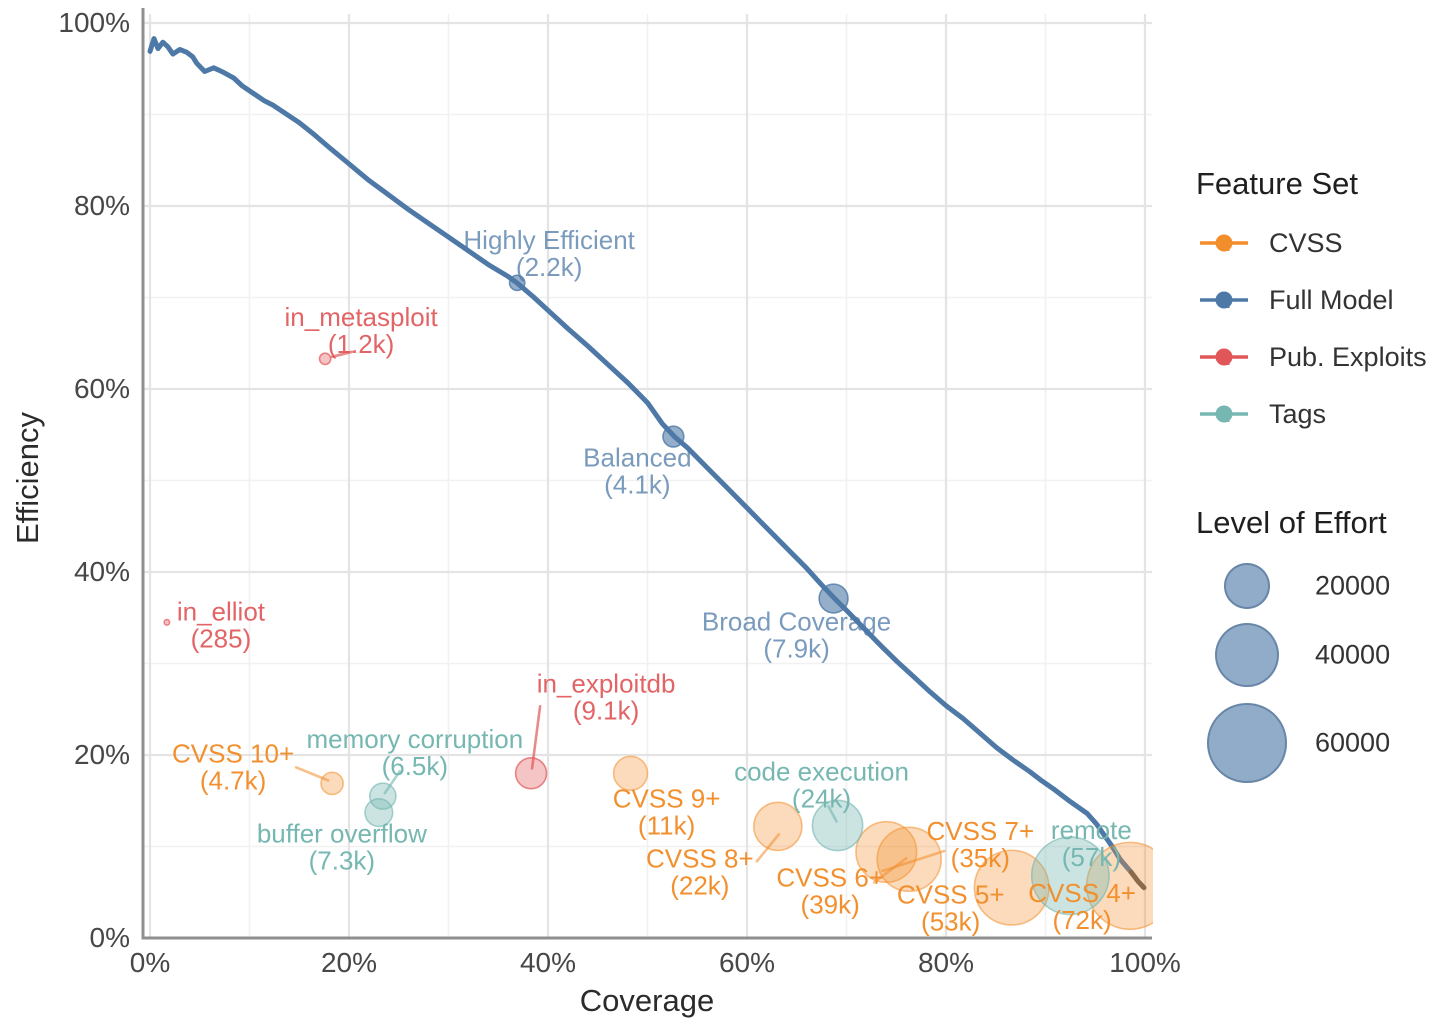 The image size is (1439, 1027). Describe the element at coordinates (342, 354) in the screenshot. I see `leader-in-metasploit` at that location.